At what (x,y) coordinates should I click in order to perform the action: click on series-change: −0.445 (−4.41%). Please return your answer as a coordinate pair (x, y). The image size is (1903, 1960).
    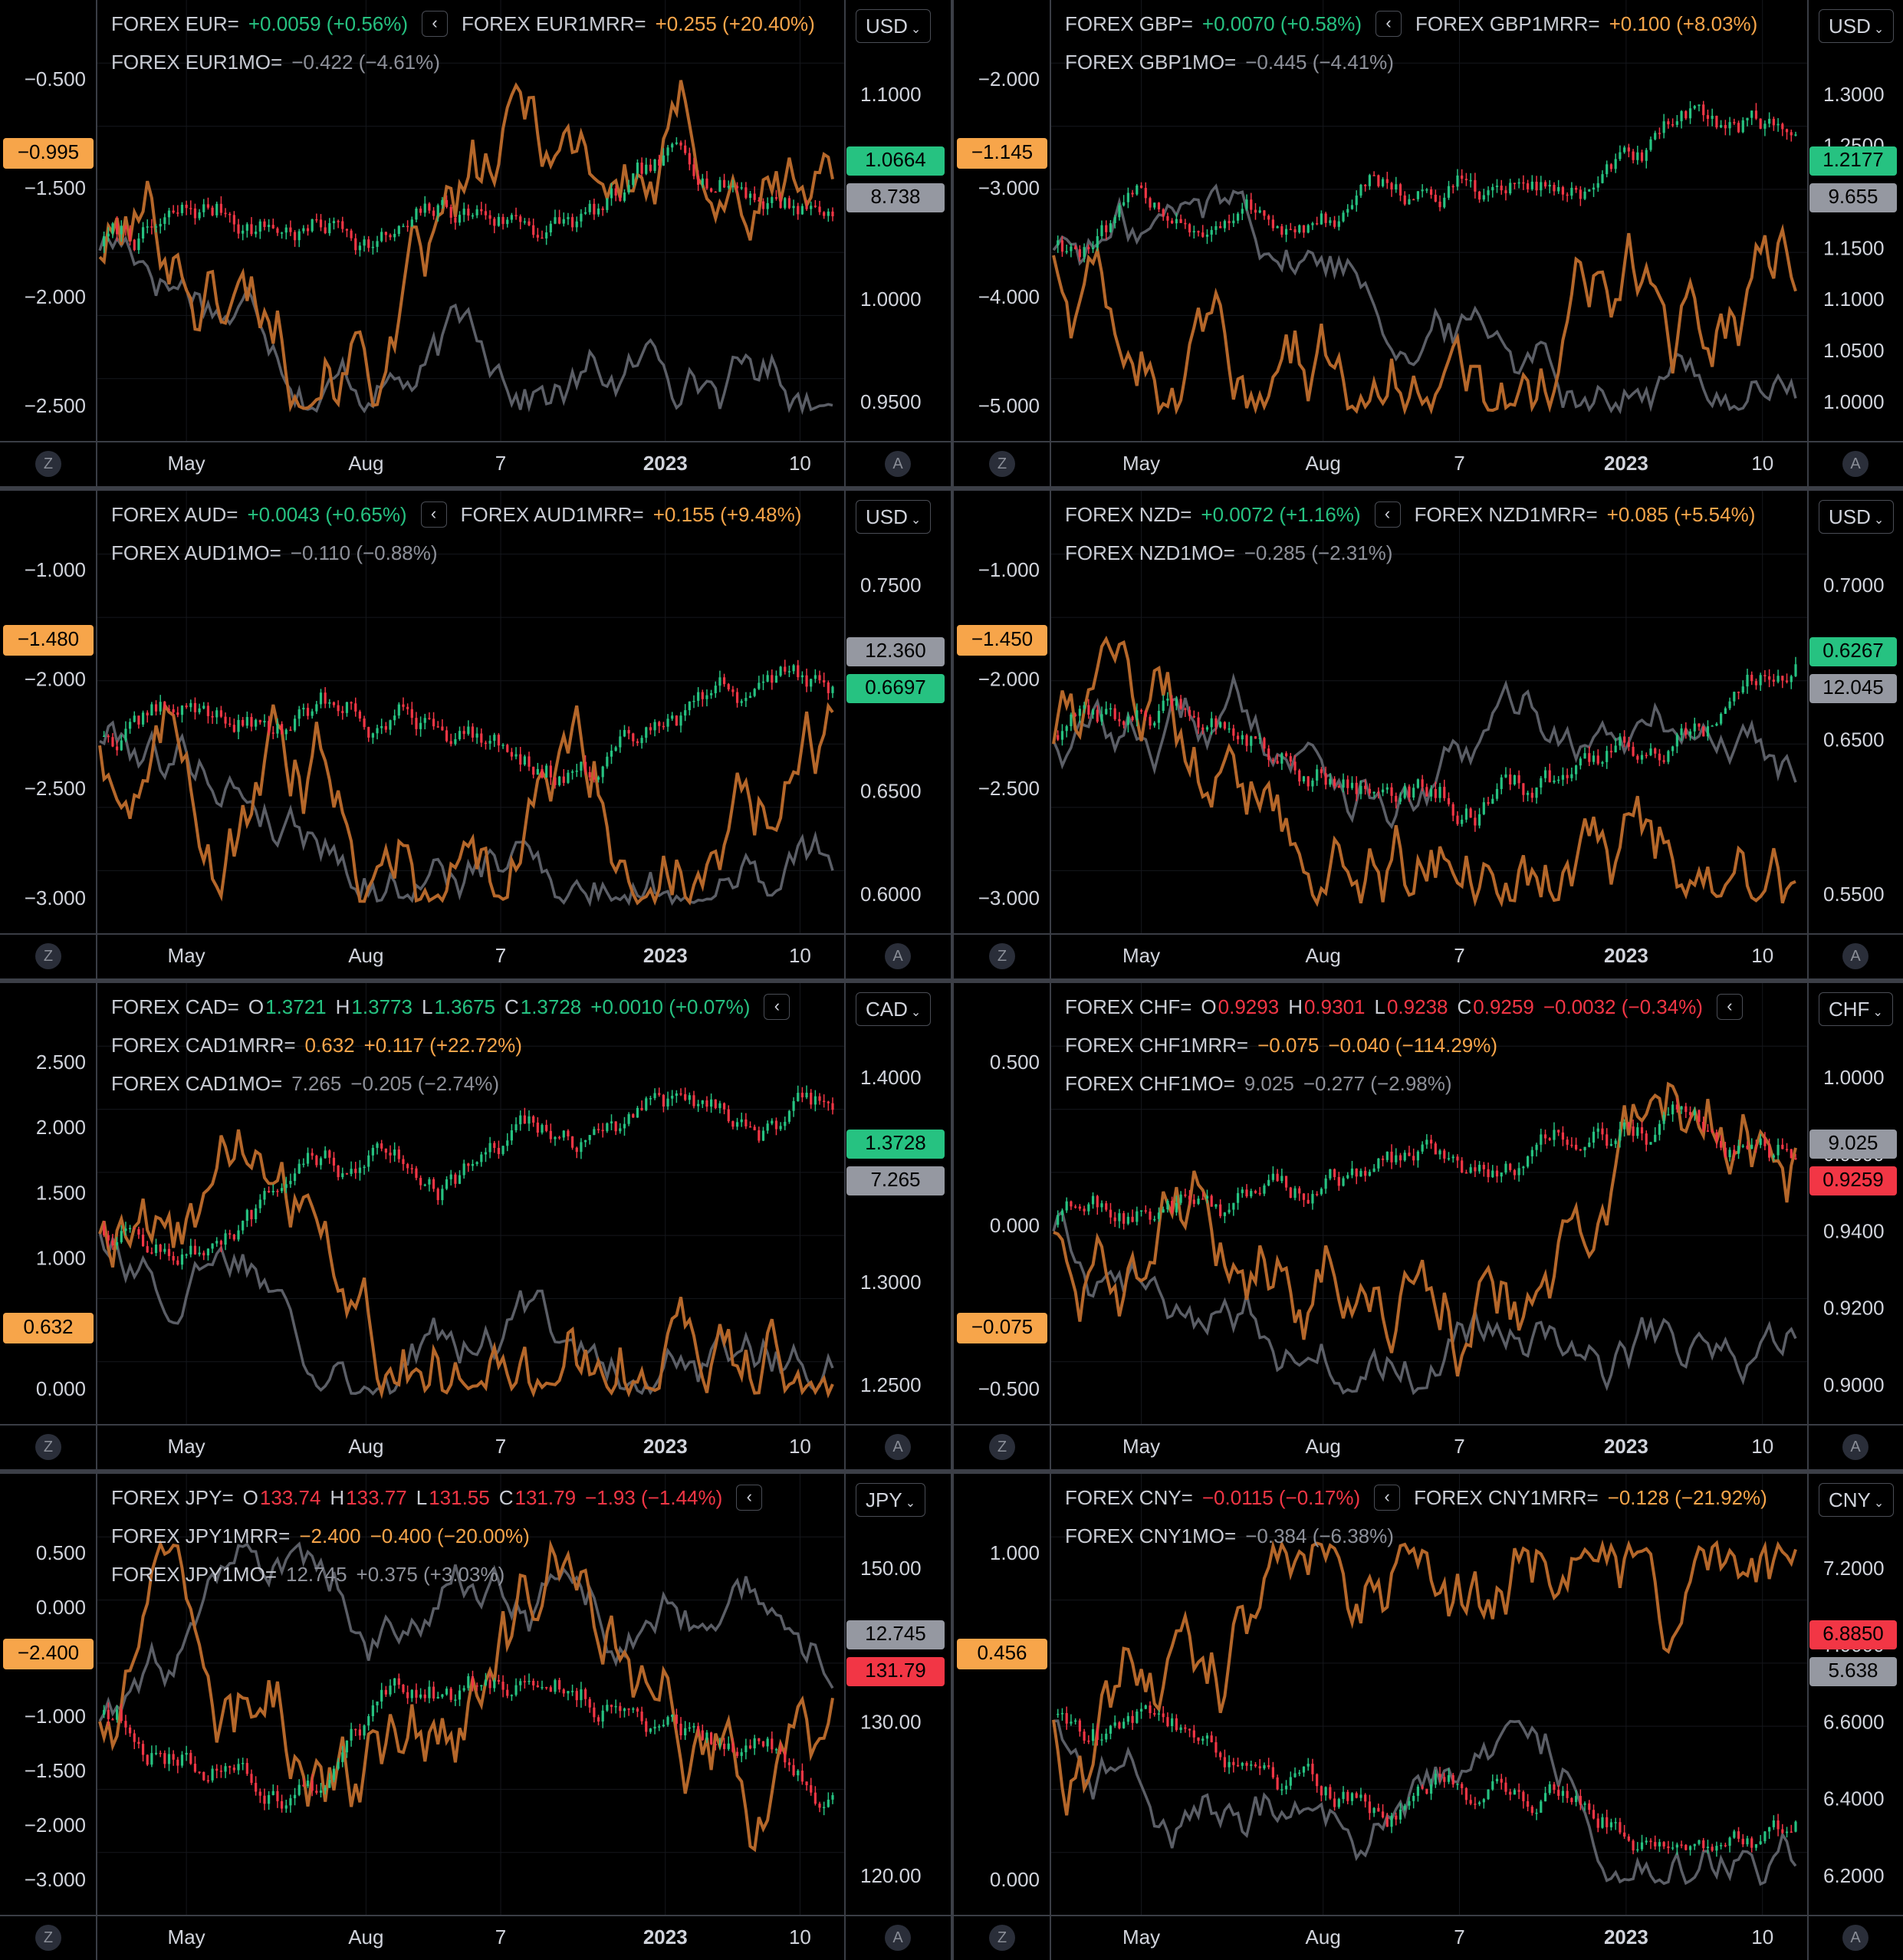
    Looking at the image, I should click on (1319, 62).